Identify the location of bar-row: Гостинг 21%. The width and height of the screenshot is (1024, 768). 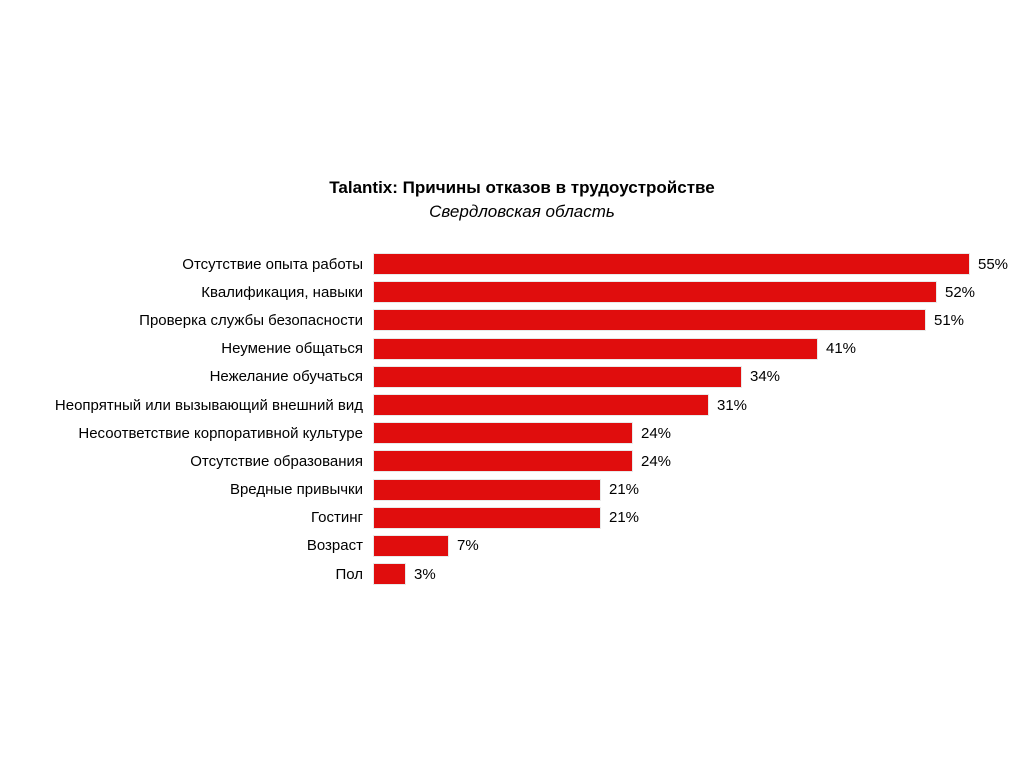
(512, 518).